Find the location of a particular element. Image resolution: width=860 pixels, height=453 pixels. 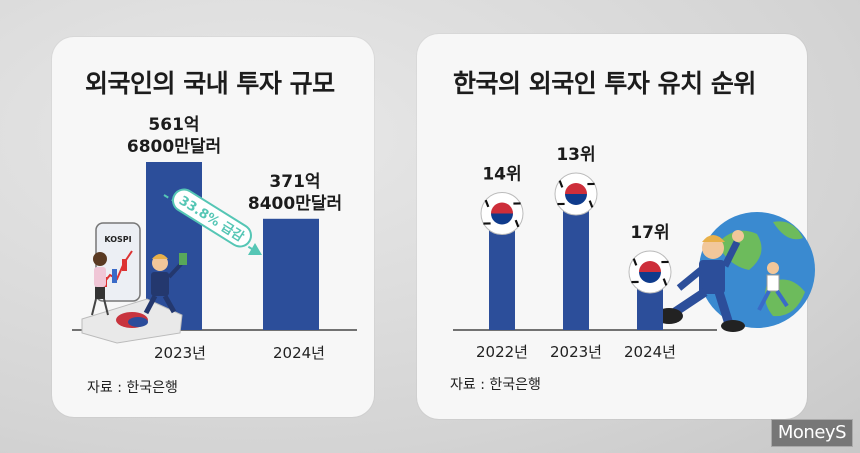

investment-value-label: 8400만달러 is located at coordinates (295, 203).